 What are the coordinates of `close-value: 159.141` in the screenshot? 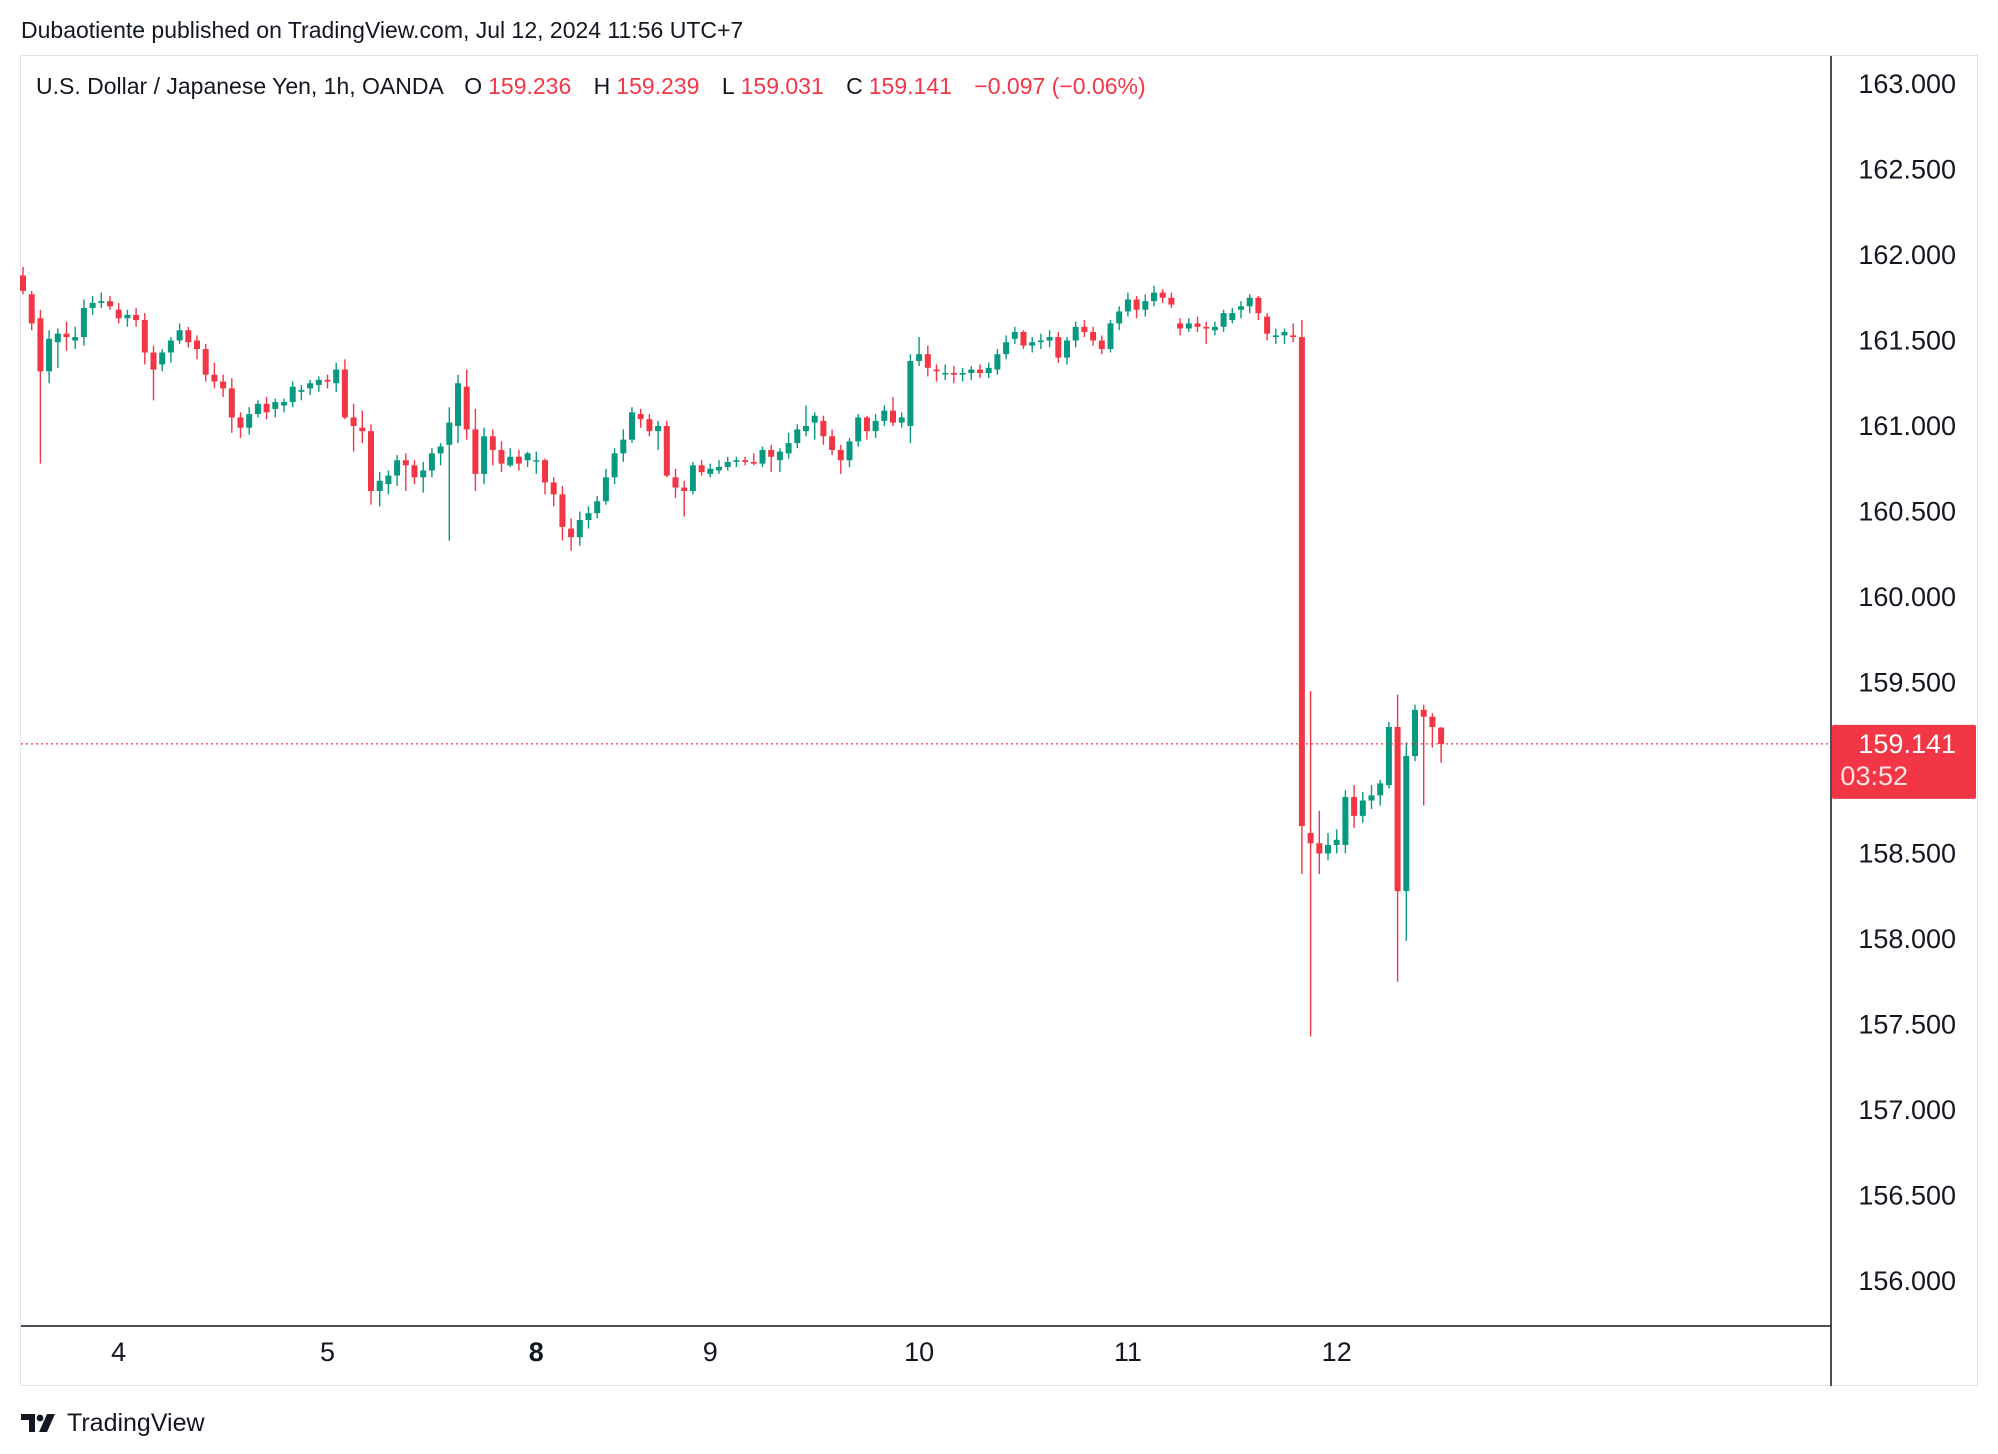 It's located at (910, 86).